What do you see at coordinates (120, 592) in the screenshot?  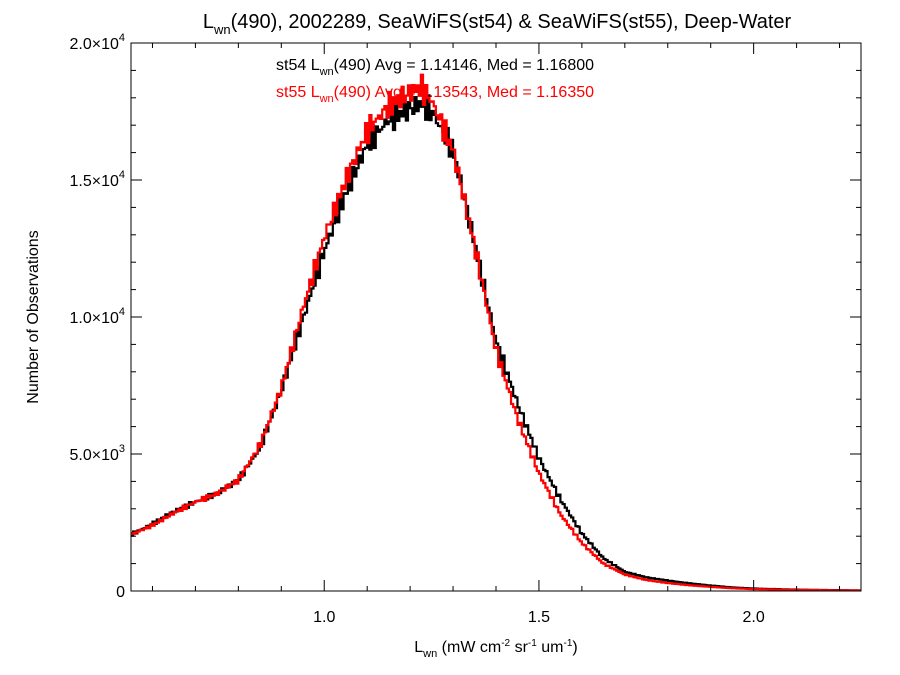 I see `y-tick-label: 0` at bounding box center [120, 592].